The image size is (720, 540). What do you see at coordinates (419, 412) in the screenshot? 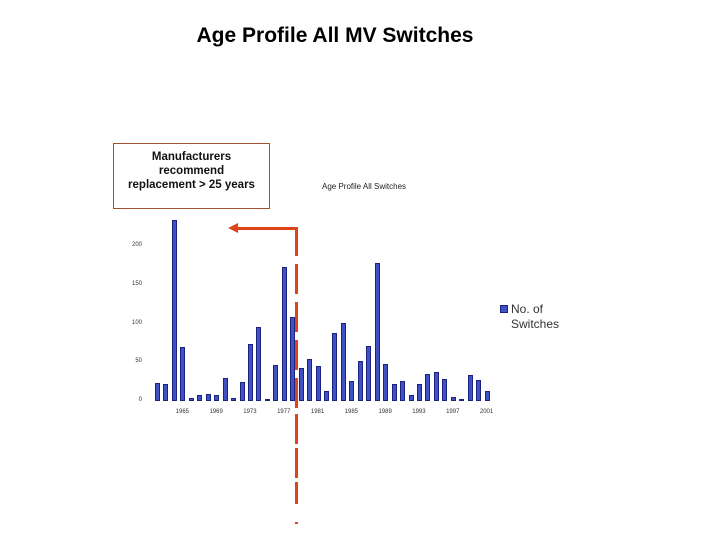
I see `x-tick-label: 1993` at bounding box center [419, 412].